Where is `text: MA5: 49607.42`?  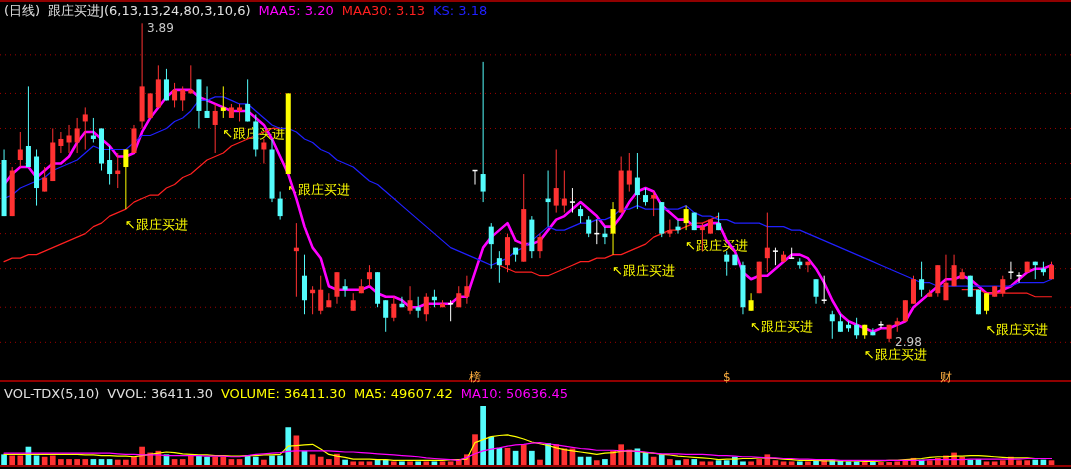 text: MA5: 49607.42 is located at coordinates (403, 393).